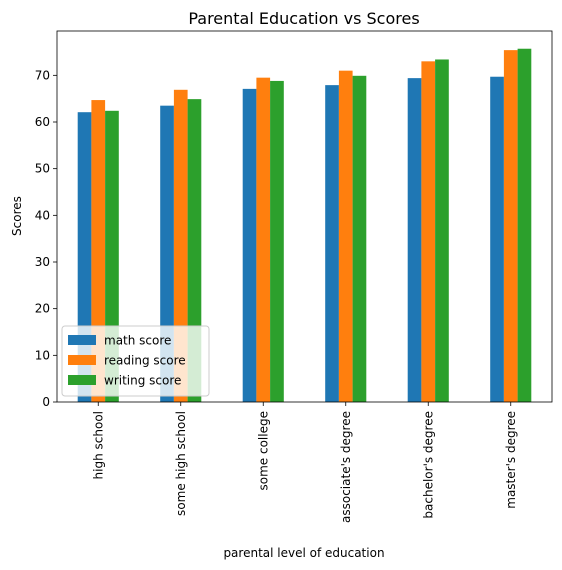 This screenshot has height=570, width=562. Describe the element at coordinates (42, 169) in the screenshot. I see `y-tick-label: 50` at that location.